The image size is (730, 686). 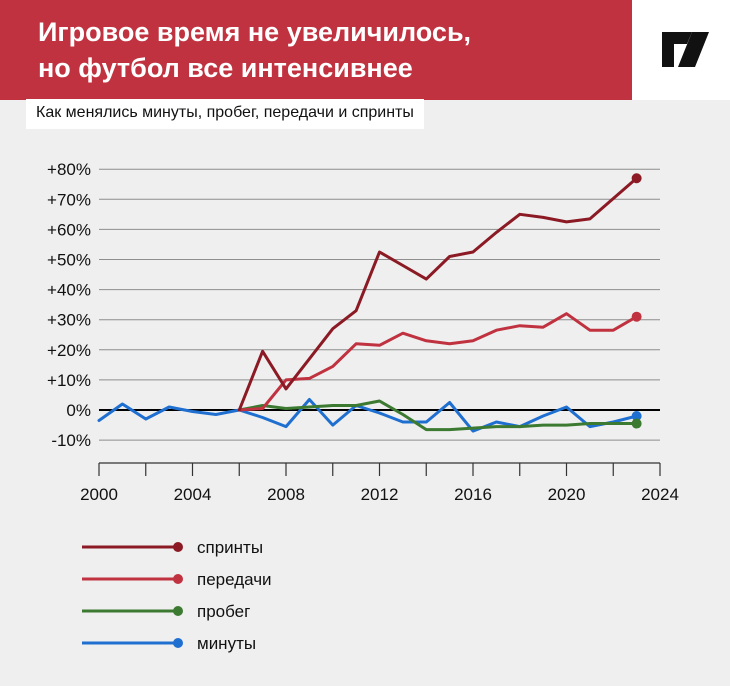 I want to click on publisher-logo-icon, so click(x=685, y=49).